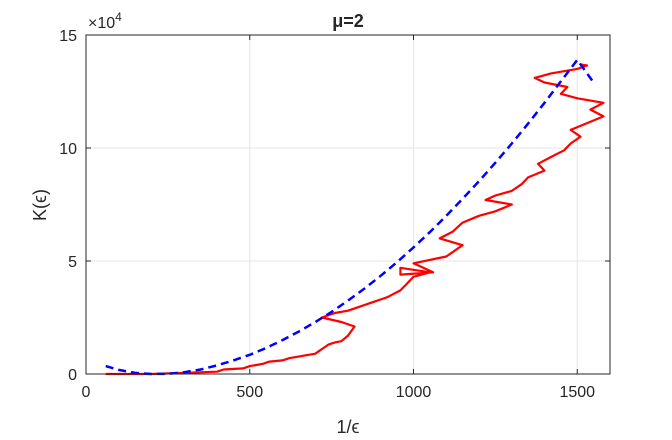 The width and height of the screenshot is (672, 440). I want to click on y-tick-label: 15, so click(68, 36).